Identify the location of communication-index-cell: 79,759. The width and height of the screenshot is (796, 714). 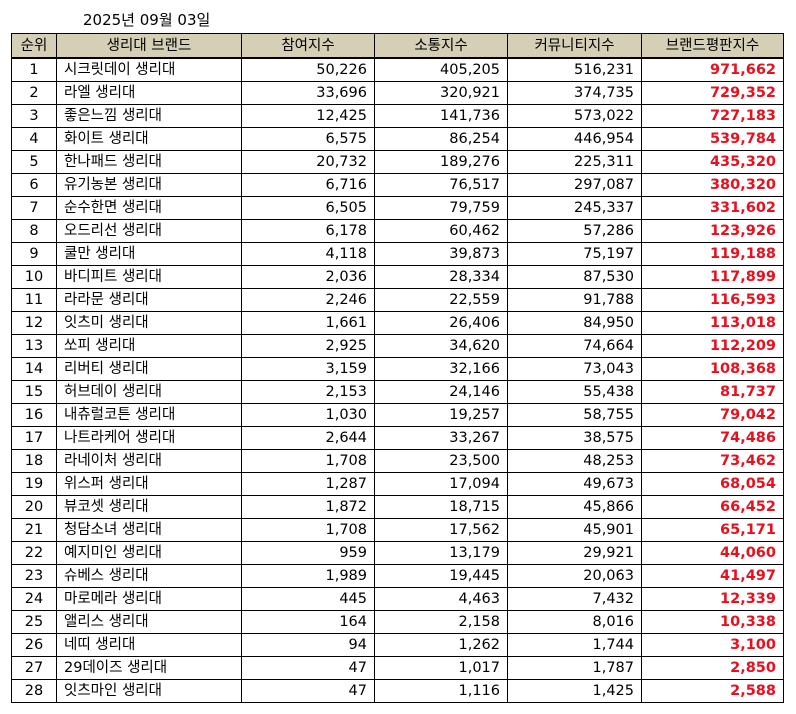
(441, 208).